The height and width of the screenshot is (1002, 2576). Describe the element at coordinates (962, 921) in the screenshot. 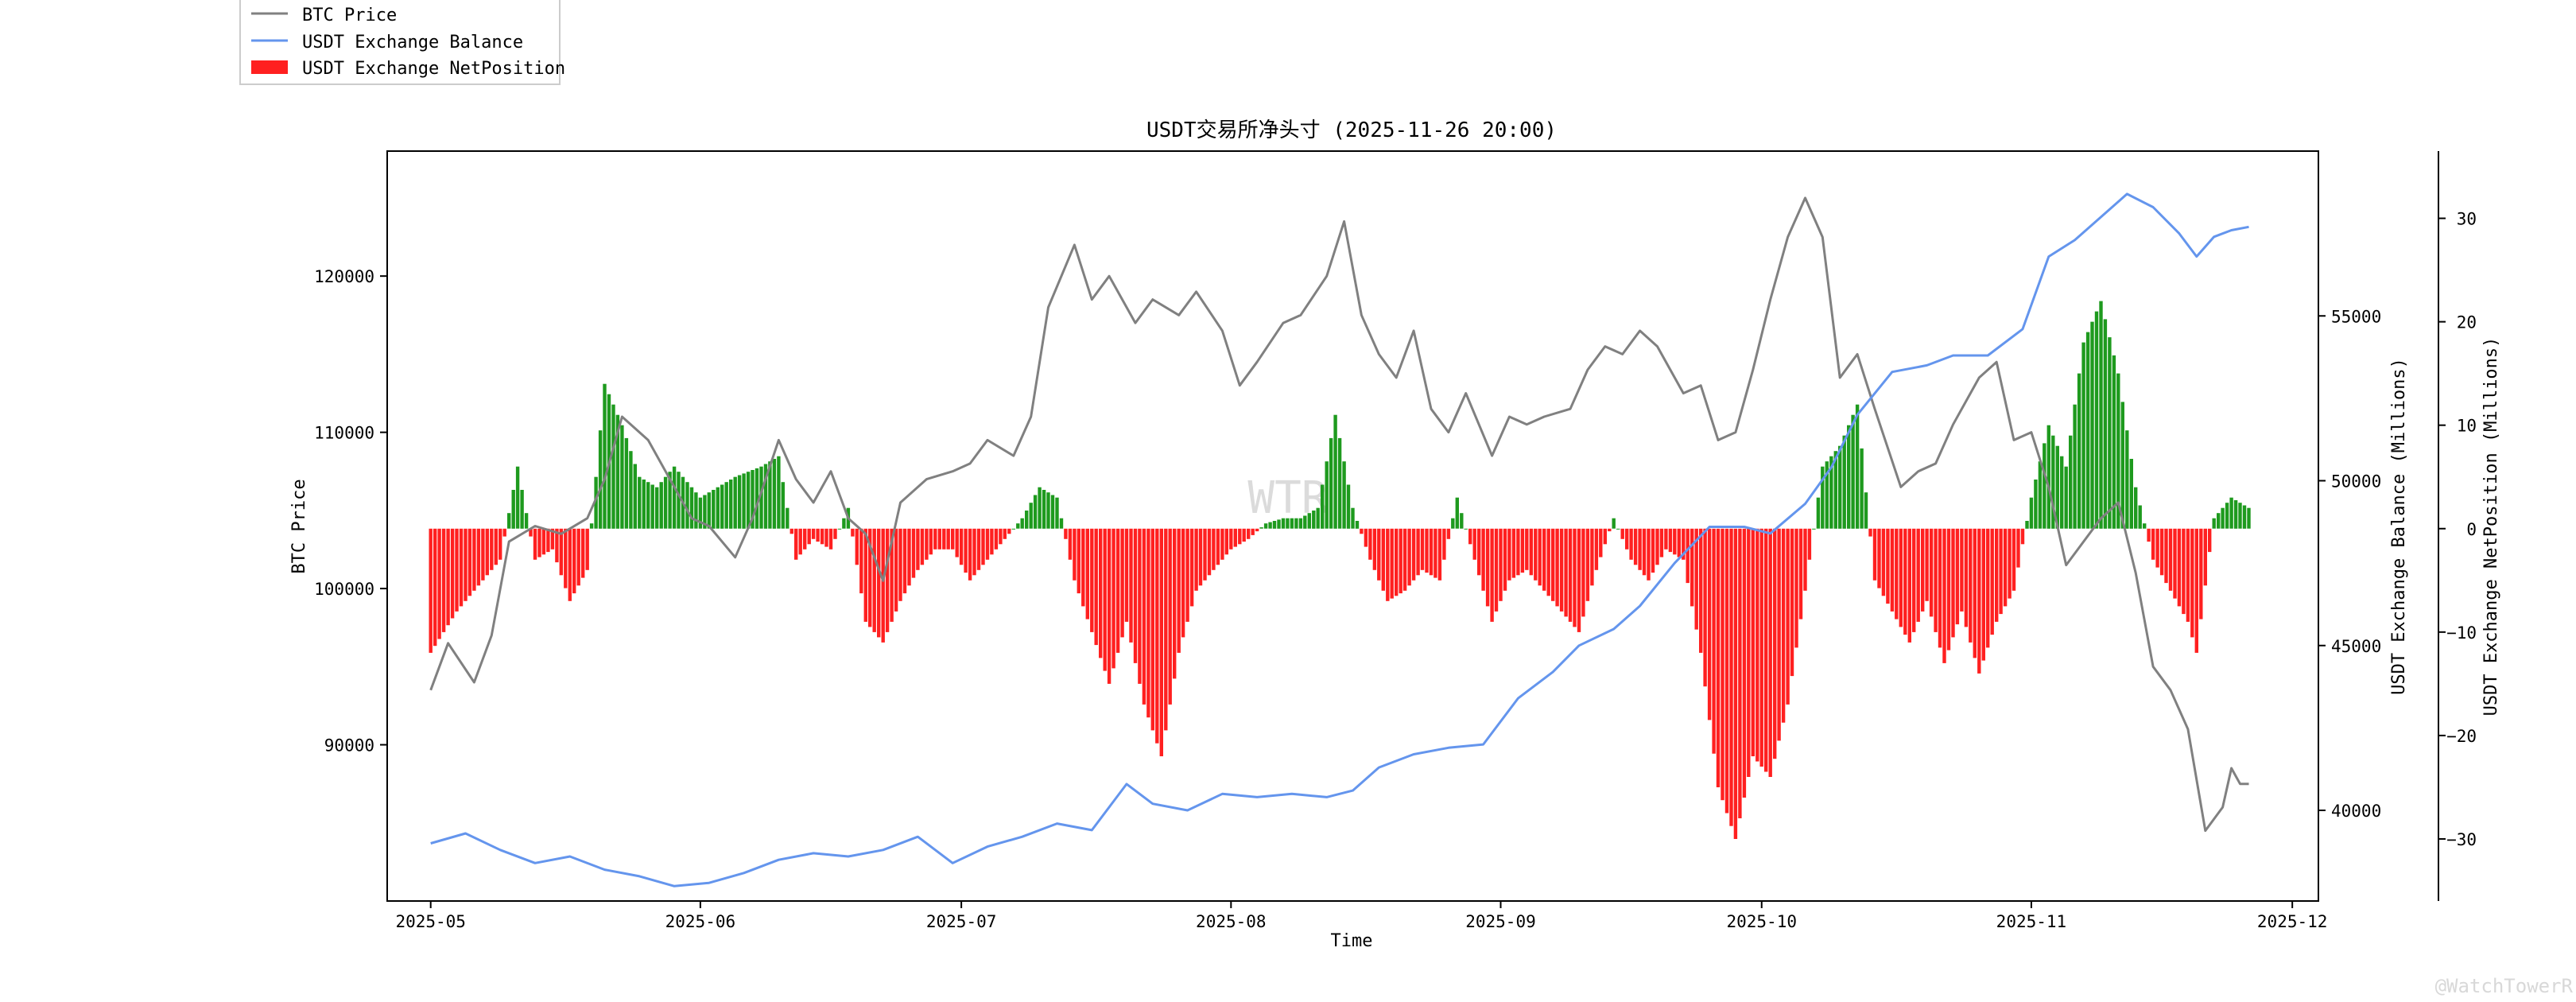

I see `x-tick-label: 2025-07` at that location.